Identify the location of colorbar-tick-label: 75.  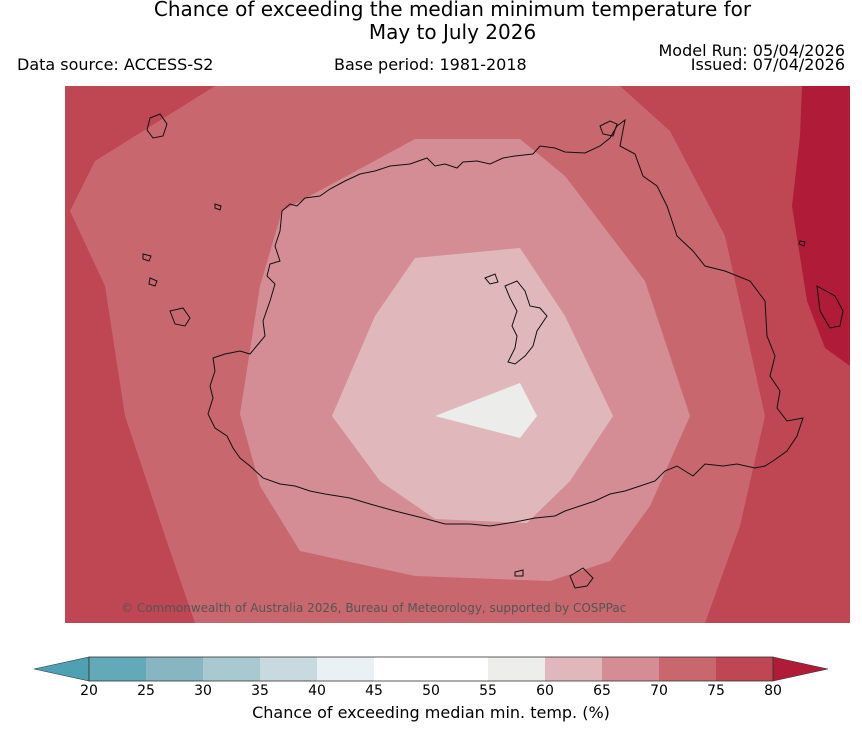
(716, 691).